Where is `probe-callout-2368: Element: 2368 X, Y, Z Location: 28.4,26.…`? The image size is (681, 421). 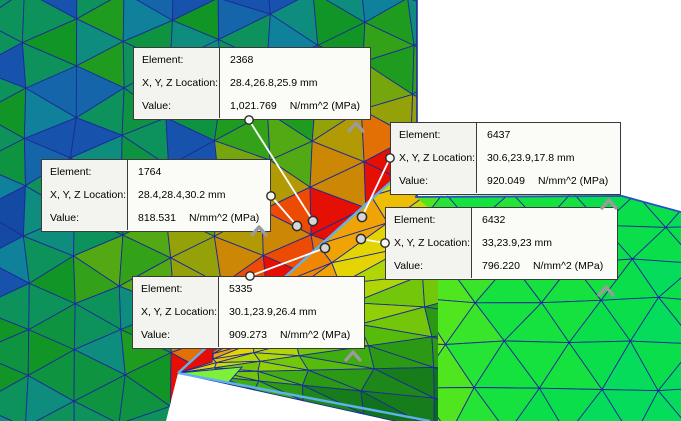 probe-callout-2368: Element: 2368 X, Y, Z Location: 28.4,26.… is located at coordinates (252, 83).